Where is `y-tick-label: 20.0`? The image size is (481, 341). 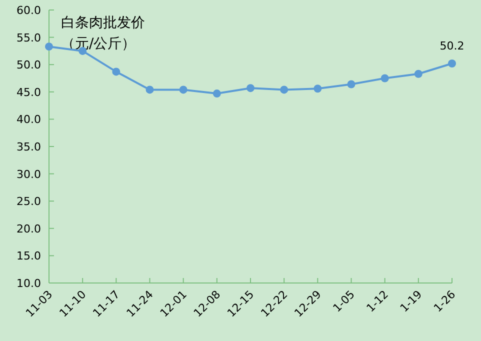 y-tick-label: 20.0 is located at coordinates (28, 229).